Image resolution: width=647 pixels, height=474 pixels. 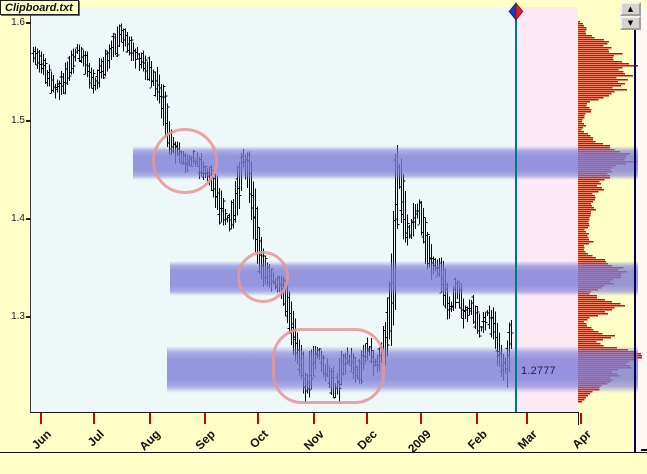 What do you see at coordinates (610, 212) in the screenshot?
I see `volume-profile` at bounding box center [610, 212].